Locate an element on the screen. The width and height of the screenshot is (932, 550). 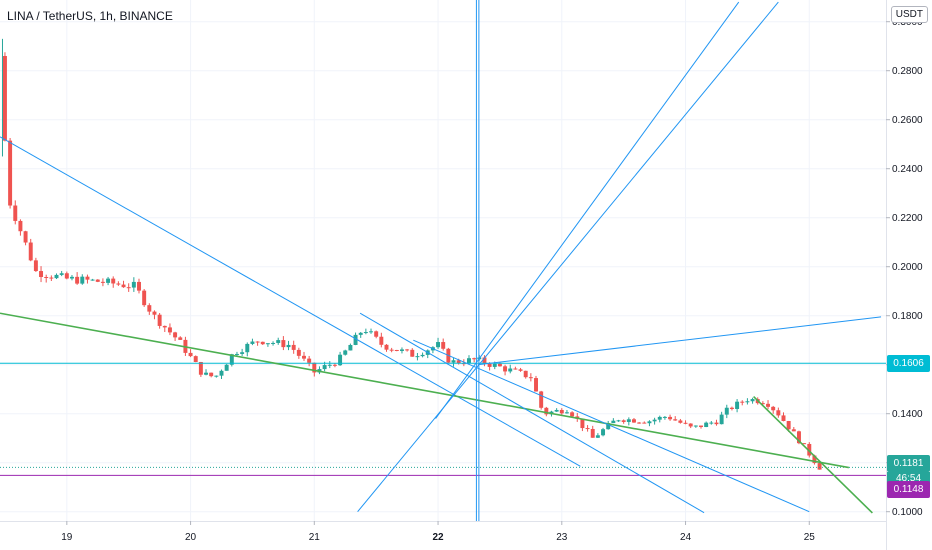
time-tick-label: 25 is located at coordinates (810, 537).